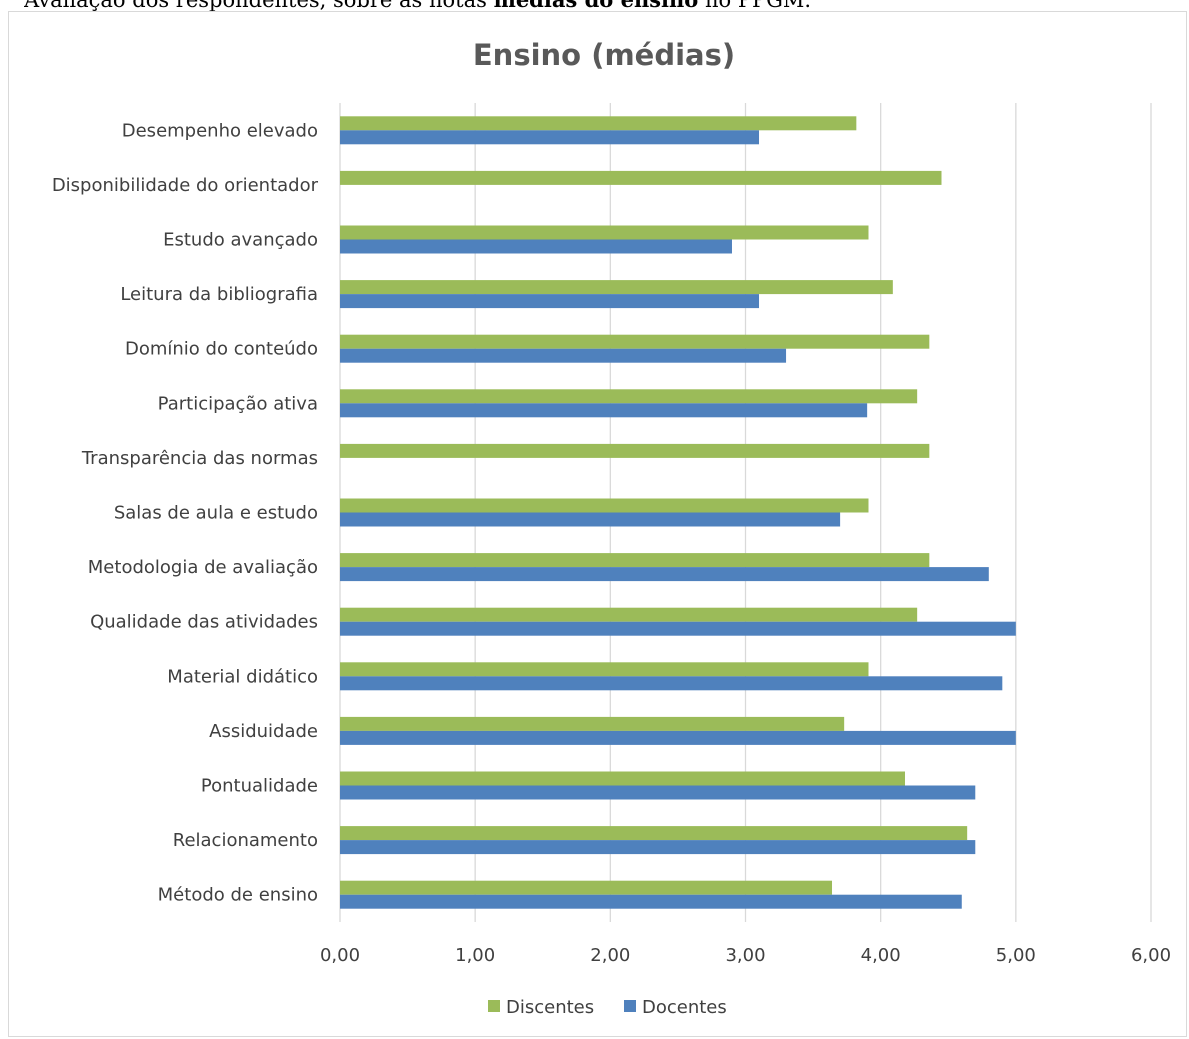  Describe the element at coordinates (755, 6) in the screenshot. I see `caption-suffix: no PPGM.` at that location.